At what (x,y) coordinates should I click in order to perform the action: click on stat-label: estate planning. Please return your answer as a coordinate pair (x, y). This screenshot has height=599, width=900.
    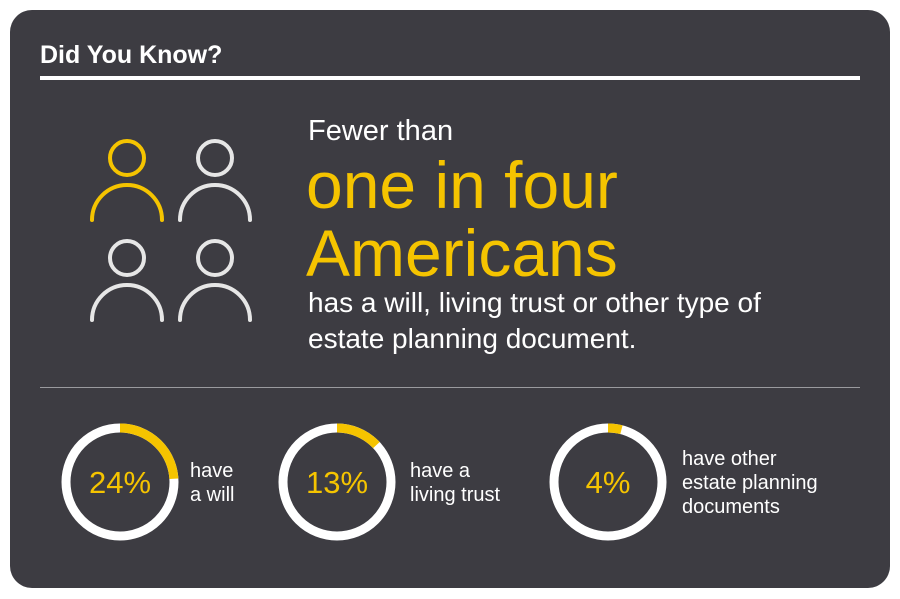
    Looking at the image, I should click on (750, 483).